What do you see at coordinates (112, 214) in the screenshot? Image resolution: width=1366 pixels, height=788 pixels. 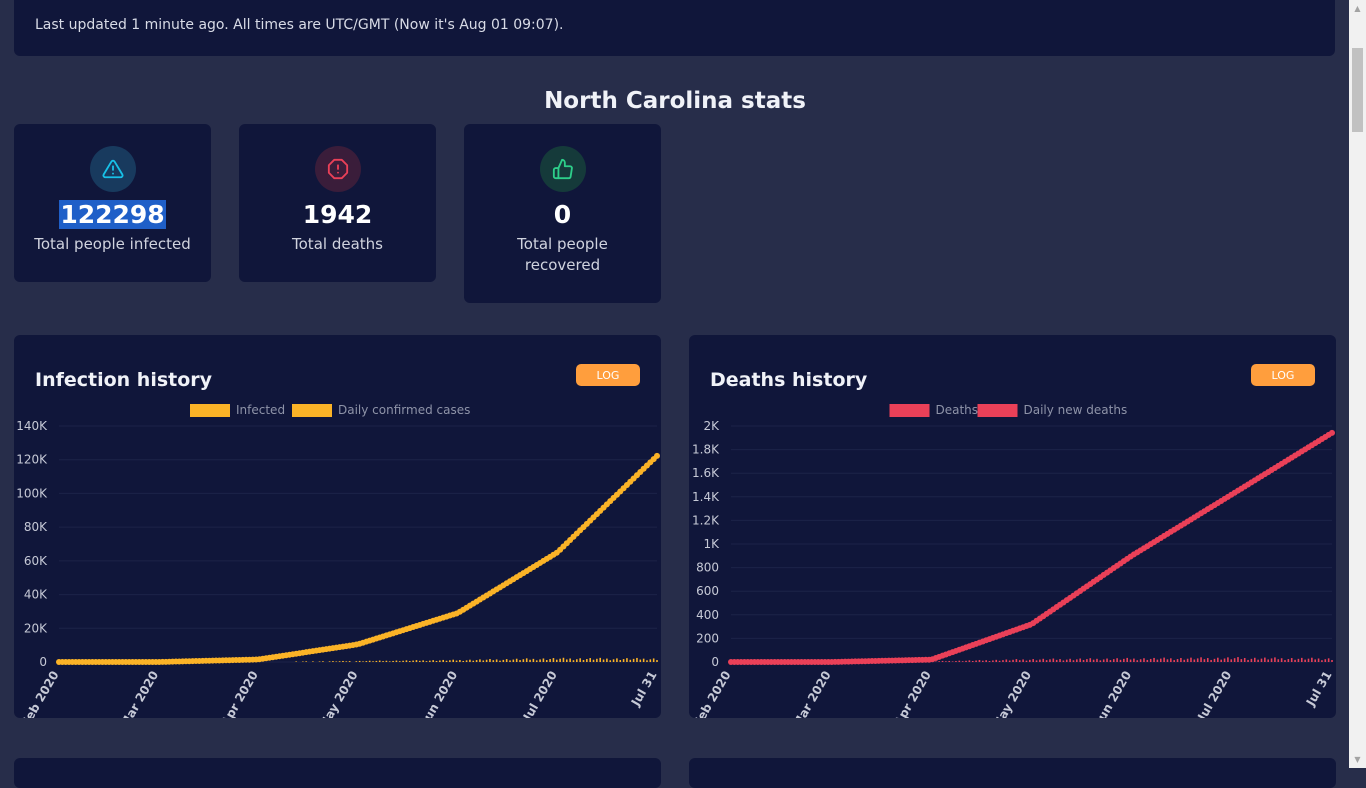 I see `infected-count: 122298` at bounding box center [112, 214].